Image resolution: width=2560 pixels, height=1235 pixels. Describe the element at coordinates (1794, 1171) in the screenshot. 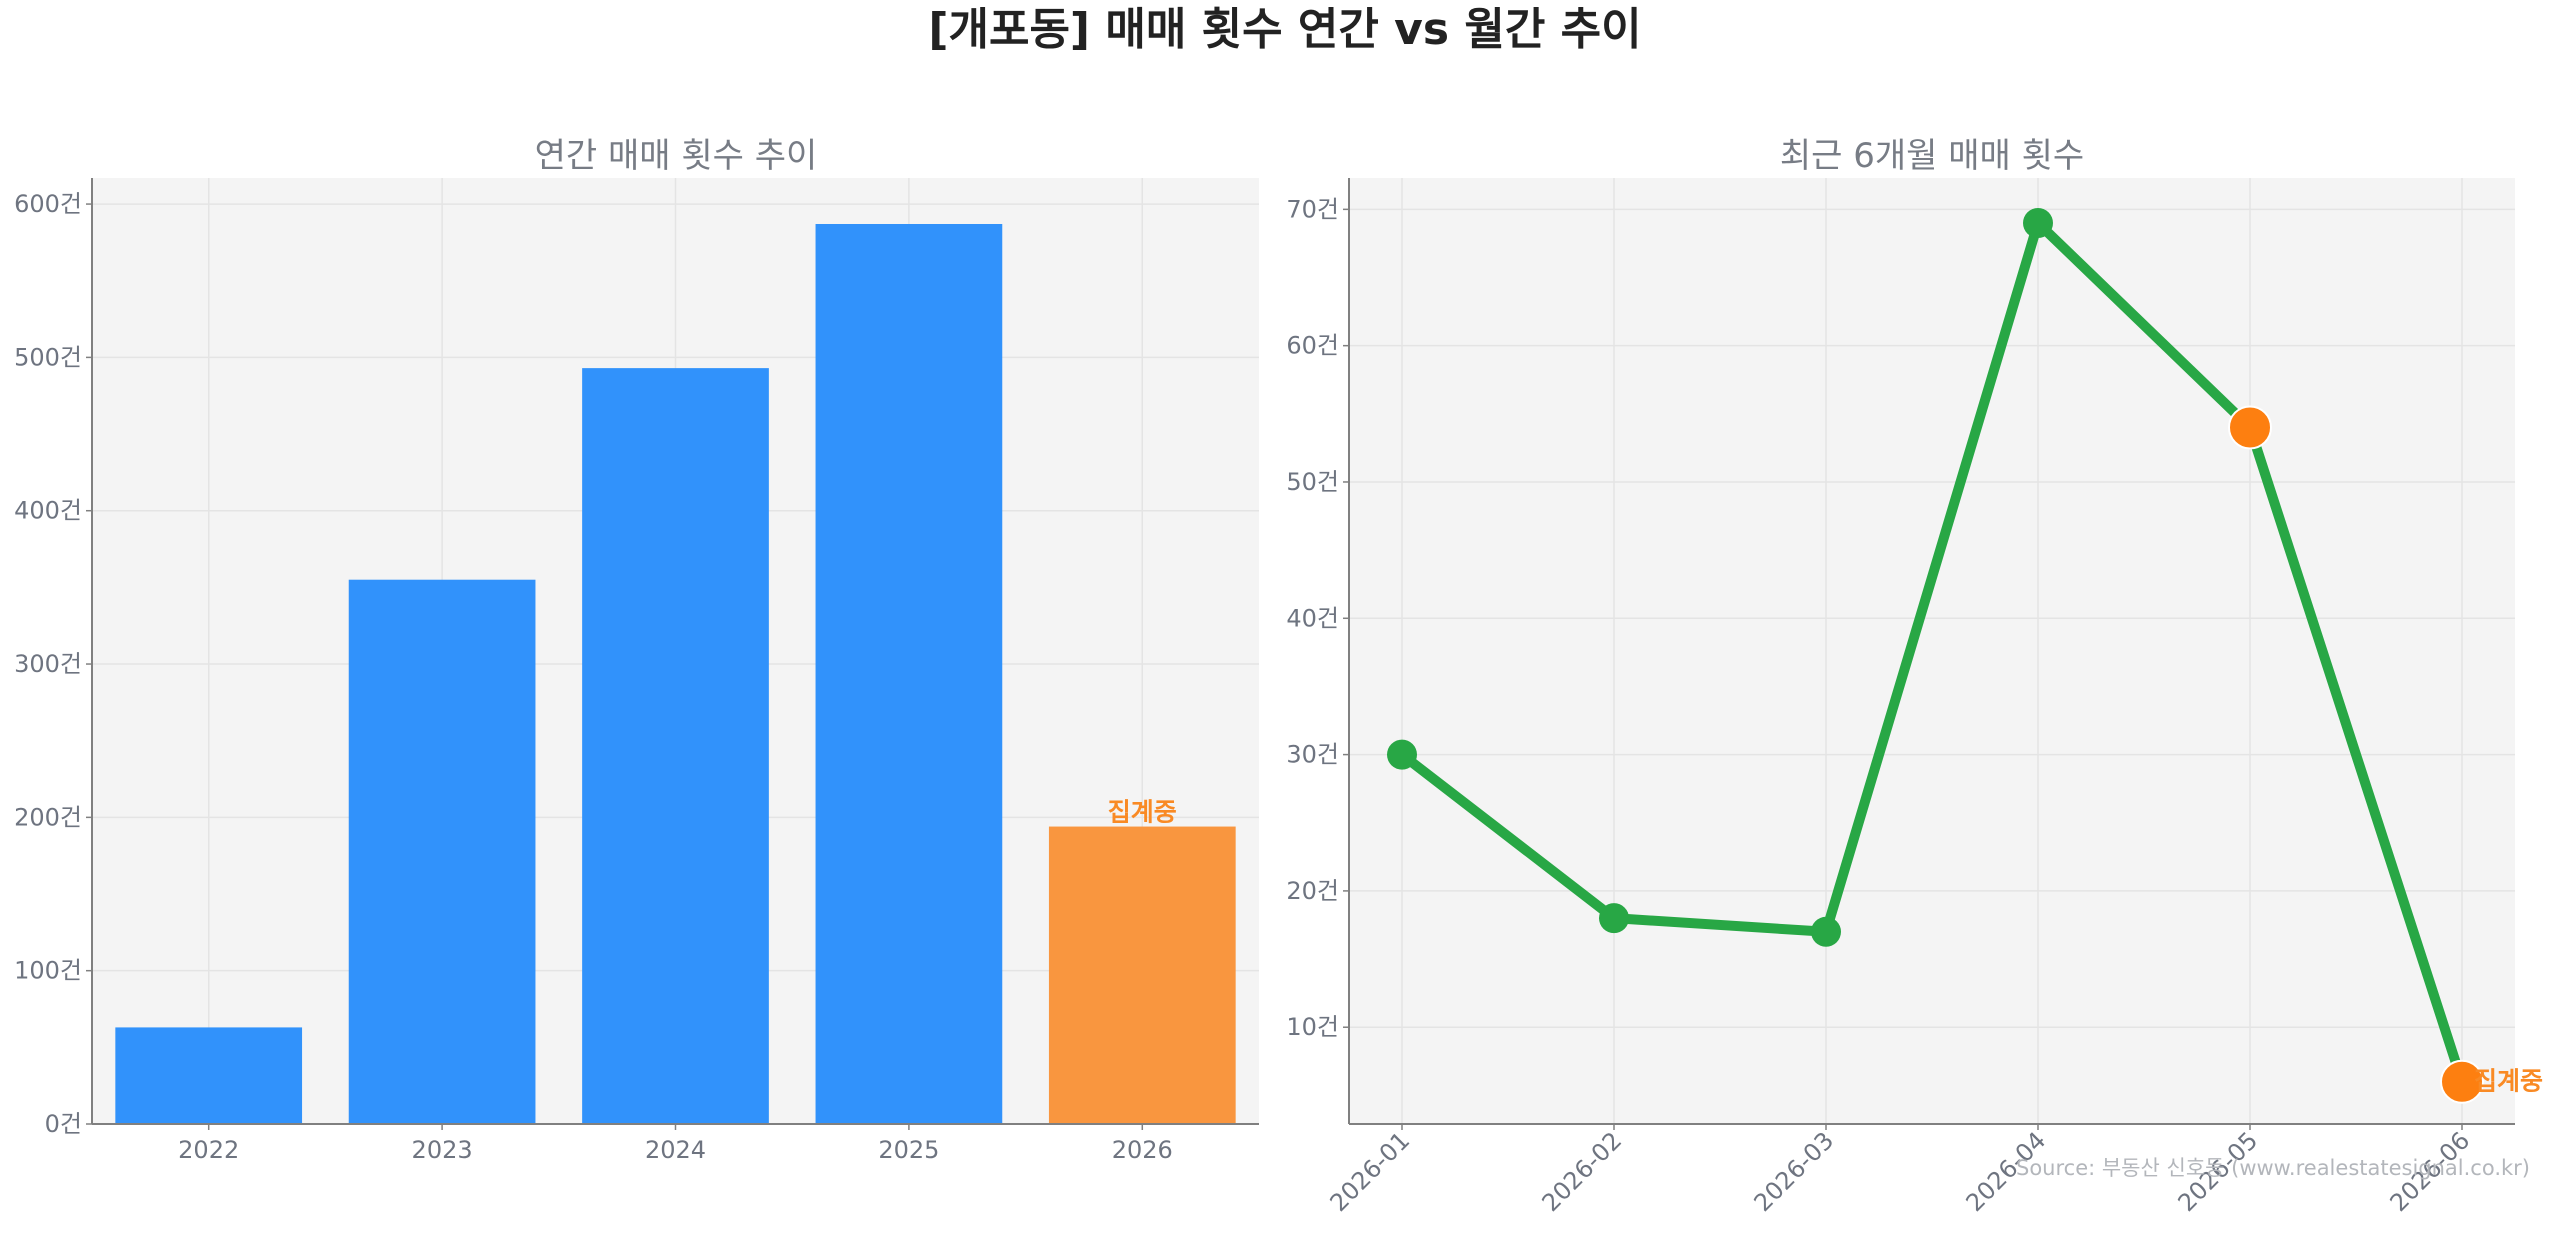

I see `line-x-tick-label: 2026-03` at that location.